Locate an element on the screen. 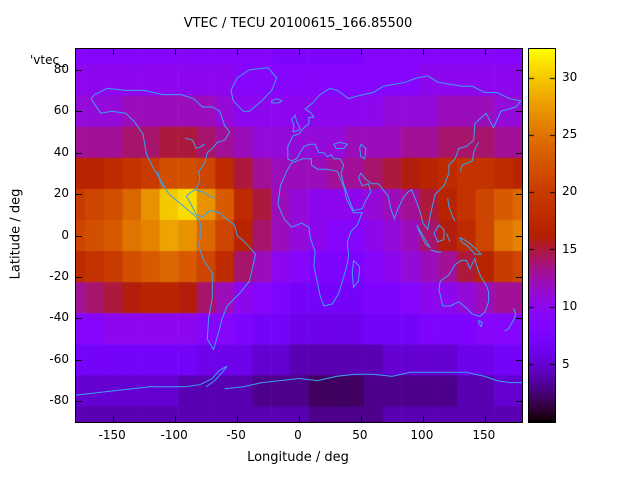 The image size is (640, 480). colorbar-tick-label: 15 is located at coordinates (570, 248).